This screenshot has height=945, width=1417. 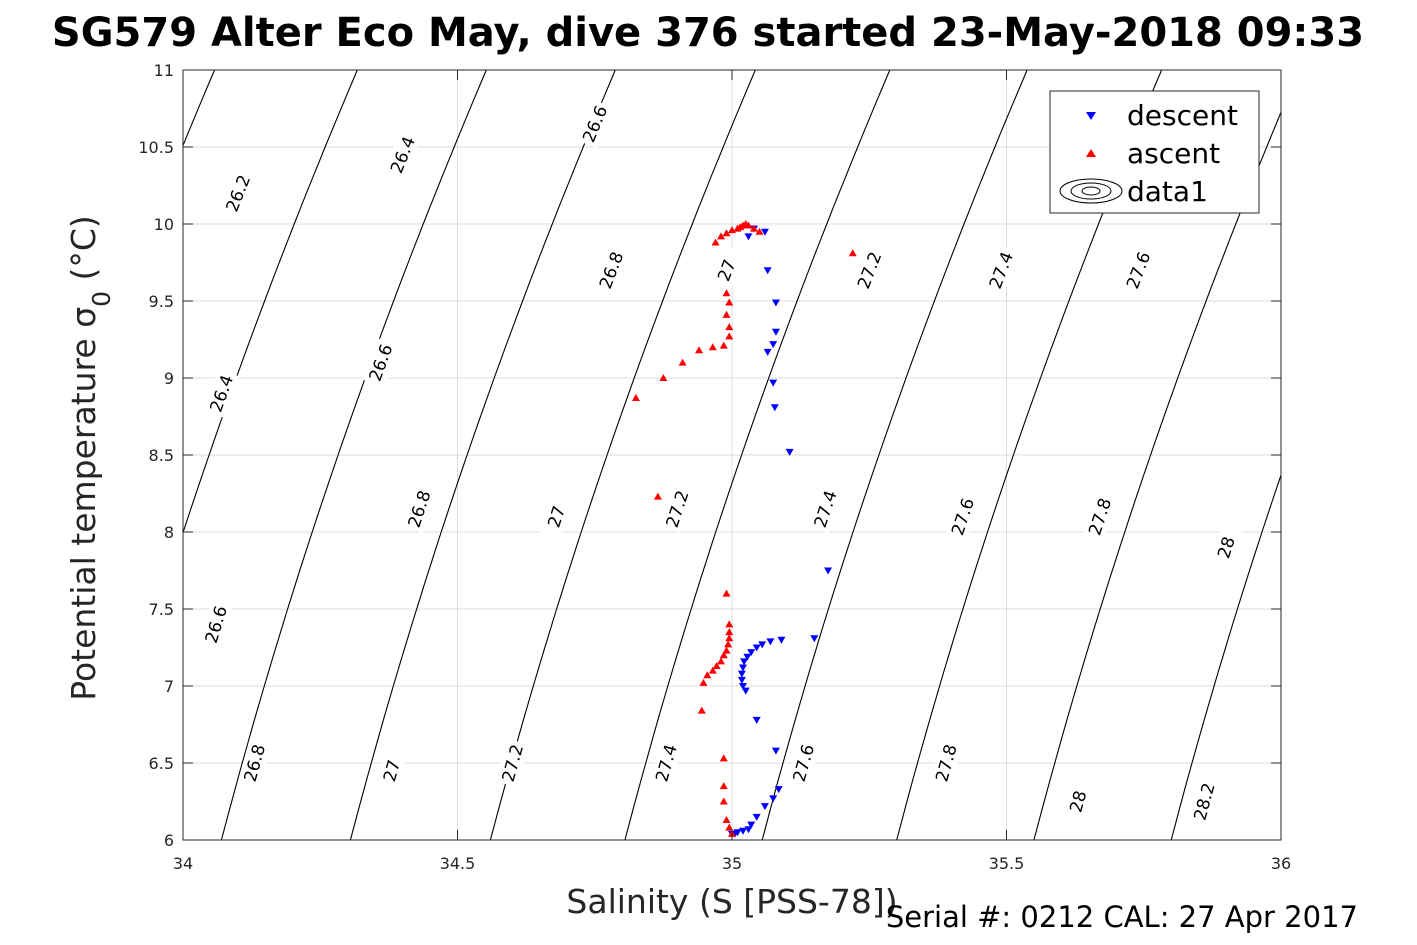 I want to click on legend-descent-label: descent, so click(x=1182, y=115).